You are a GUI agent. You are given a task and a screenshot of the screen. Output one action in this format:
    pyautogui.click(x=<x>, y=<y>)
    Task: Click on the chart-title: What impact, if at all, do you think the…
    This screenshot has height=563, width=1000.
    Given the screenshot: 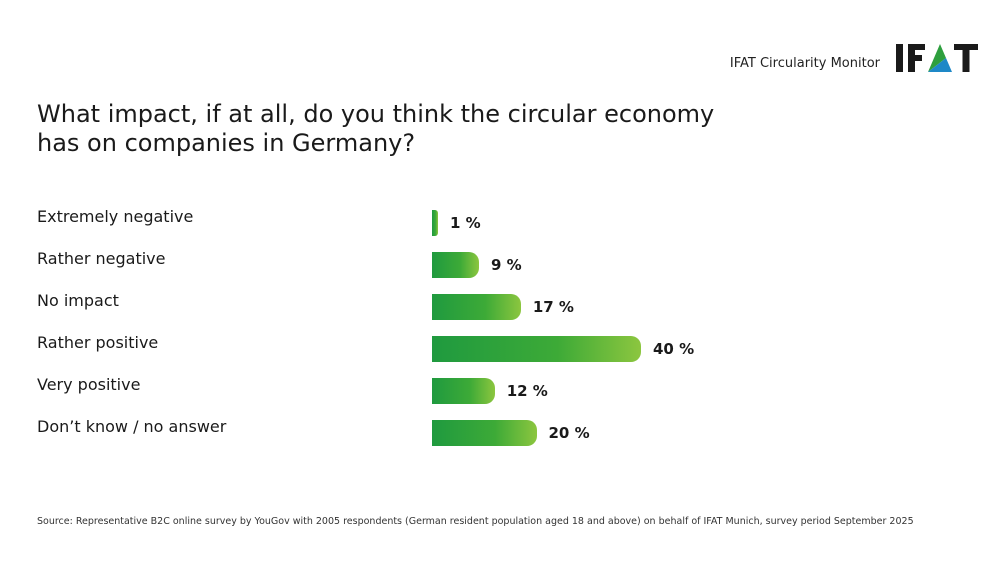 What is the action you would take?
    pyautogui.click(x=376, y=128)
    